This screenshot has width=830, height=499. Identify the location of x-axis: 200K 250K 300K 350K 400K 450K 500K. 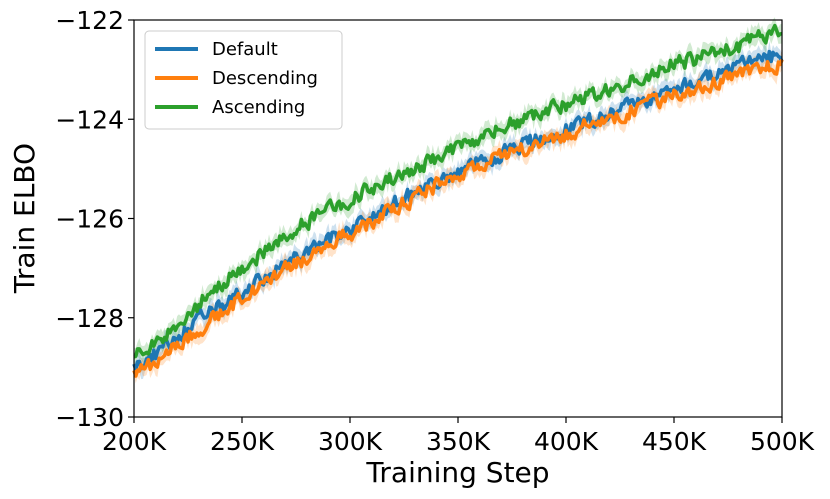
(458, 436).